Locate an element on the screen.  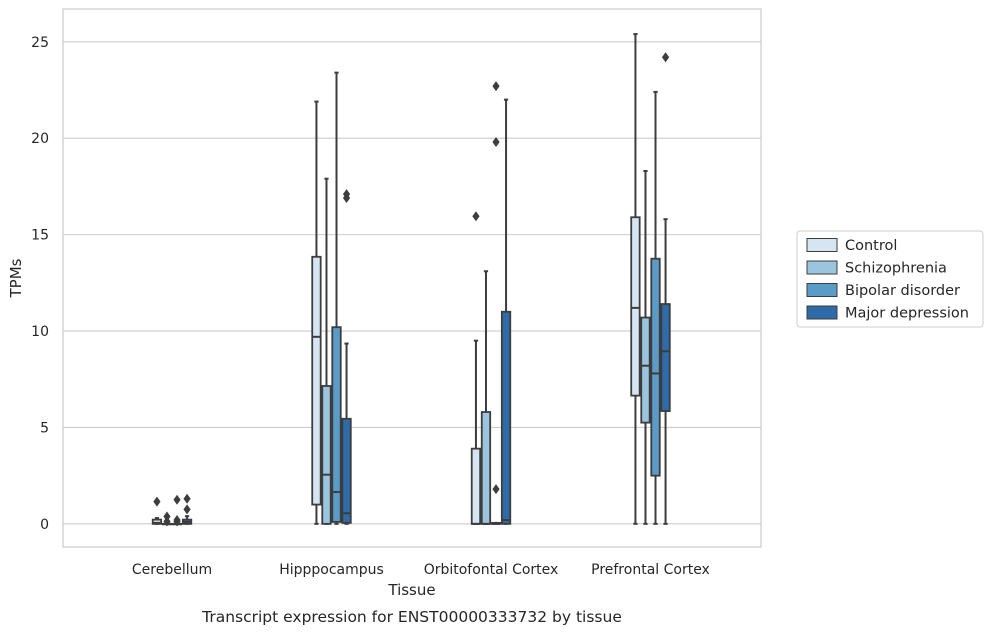
y-tick-label: 5 is located at coordinates (44, 428).